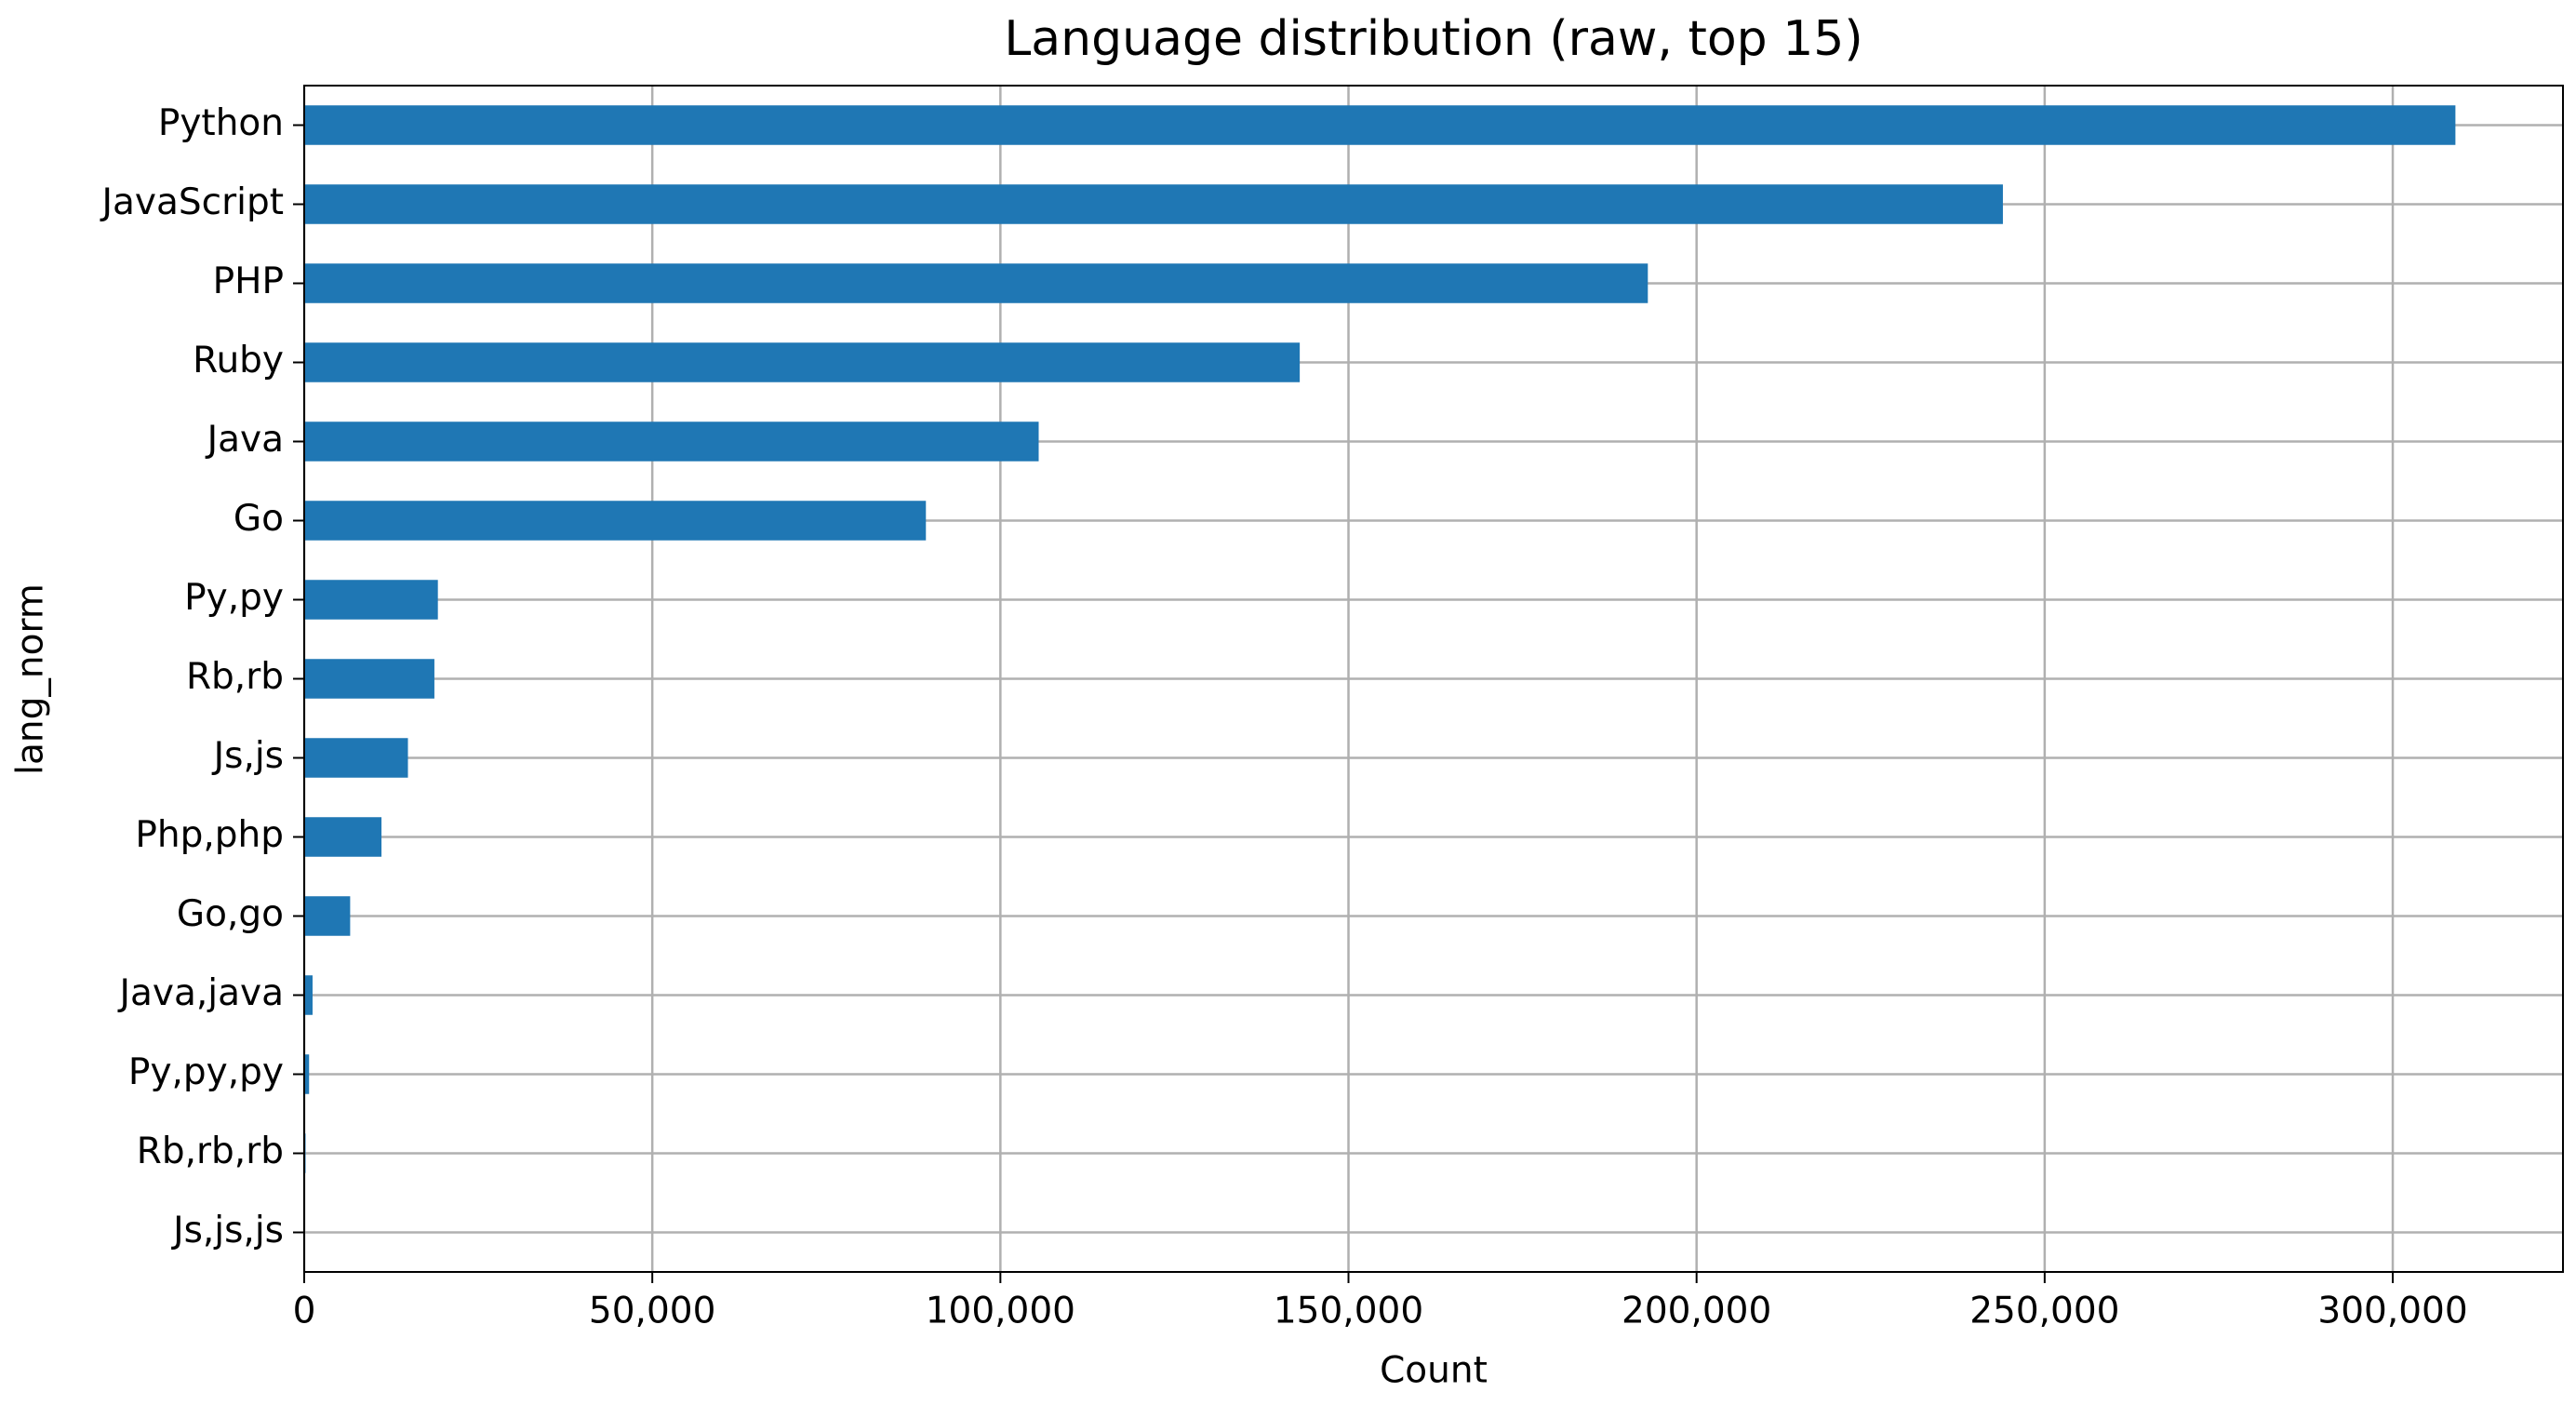  What do you see at coordinates (31, 679) in the screenshot?
I see `y-axis-label: lang_norm` at bounding box center [31, 679].